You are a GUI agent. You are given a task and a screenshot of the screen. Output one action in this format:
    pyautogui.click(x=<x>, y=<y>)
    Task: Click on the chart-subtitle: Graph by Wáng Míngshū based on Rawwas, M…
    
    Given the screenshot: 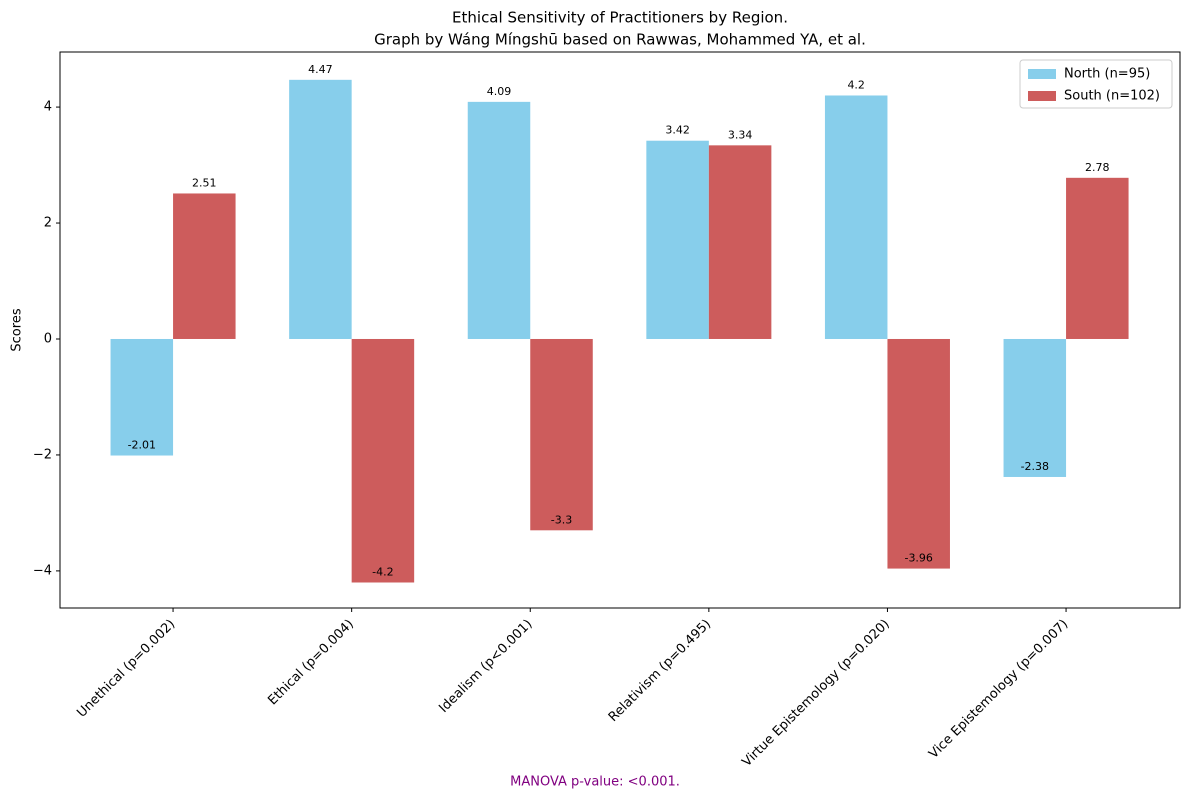 What is the action you would take?
    pyautogui.click(x=620, y=40)
    